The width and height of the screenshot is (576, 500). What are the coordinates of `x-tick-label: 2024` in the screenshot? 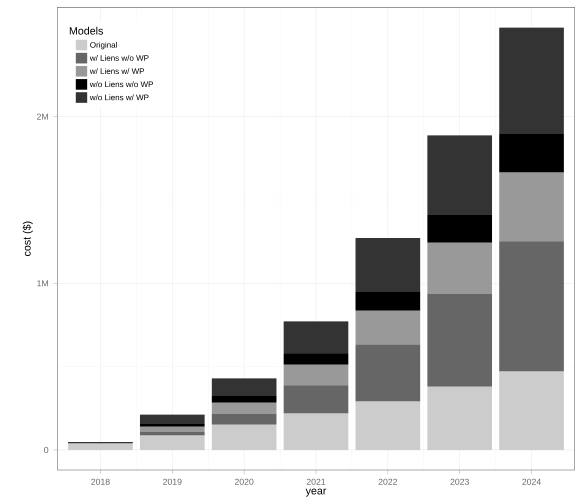 It's located at (531, 481).